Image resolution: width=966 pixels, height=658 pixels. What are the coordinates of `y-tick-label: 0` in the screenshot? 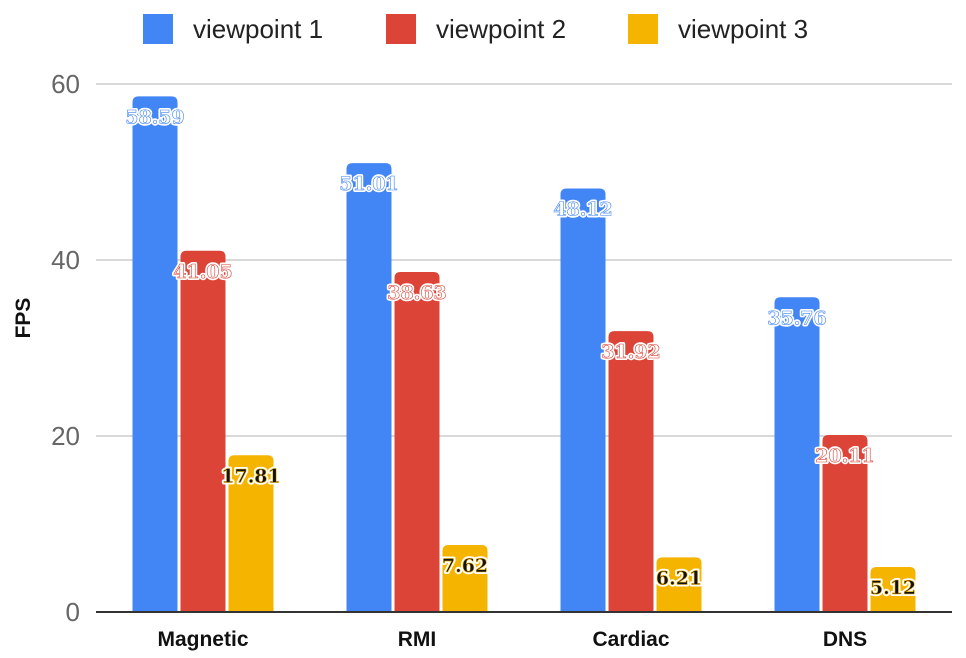 It's located at (73, 612).